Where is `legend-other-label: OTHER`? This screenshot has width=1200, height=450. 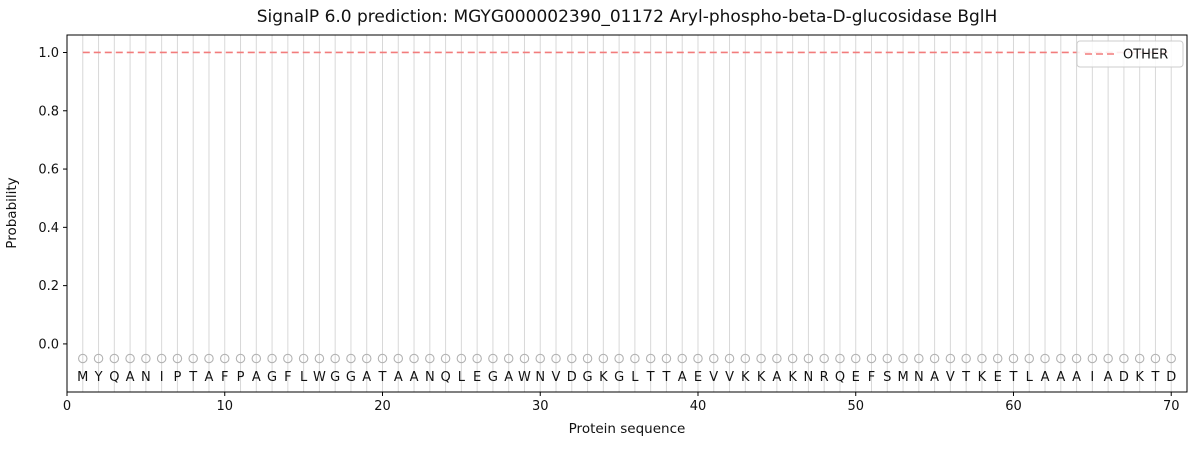
legend-other-label: OTHER is located at coordinates (1145, 55).